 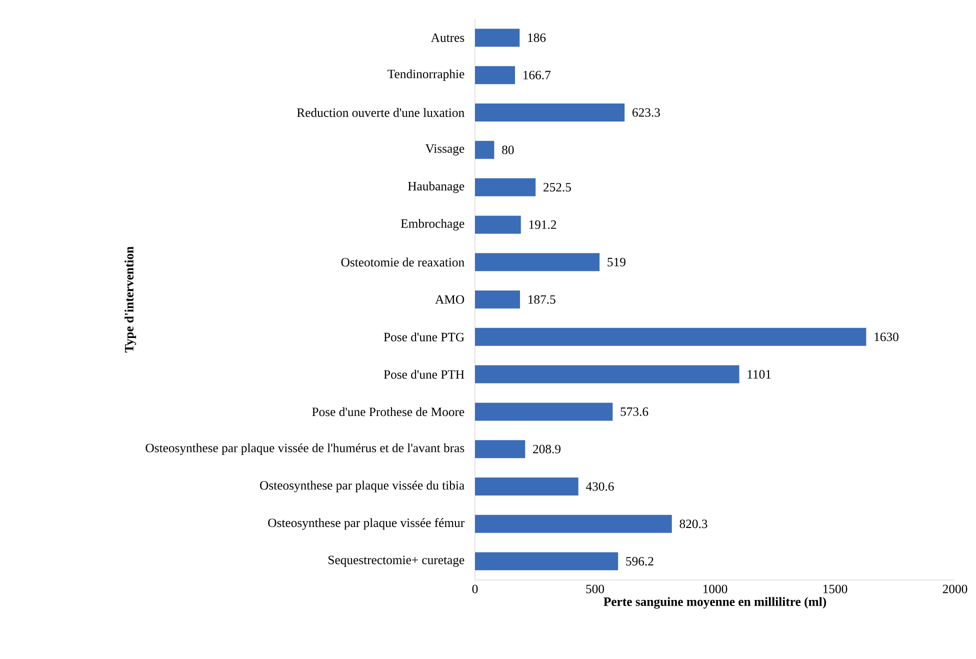 I want to click on y-tick-label: Reduction ouverte d'une luxation, so click(x=380, y=112).